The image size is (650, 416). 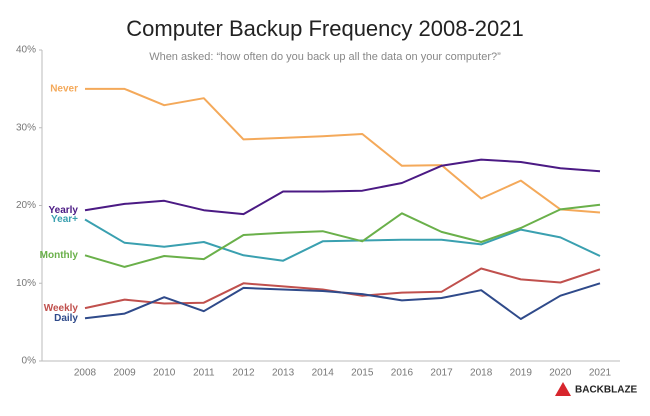 I want to click on y-tick-label: 0%, so click(x=29, y=361).